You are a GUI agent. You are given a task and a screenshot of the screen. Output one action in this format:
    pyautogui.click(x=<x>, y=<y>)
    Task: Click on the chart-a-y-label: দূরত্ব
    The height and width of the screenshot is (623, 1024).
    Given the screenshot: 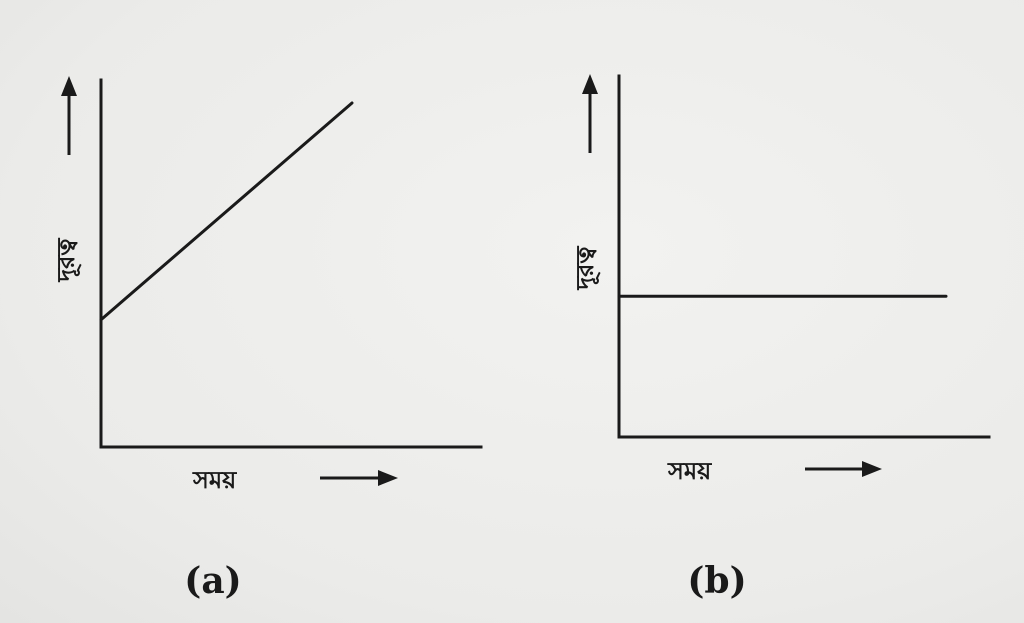 What is the action you would take?
    pyautogui.click(x=66, y=260)
    